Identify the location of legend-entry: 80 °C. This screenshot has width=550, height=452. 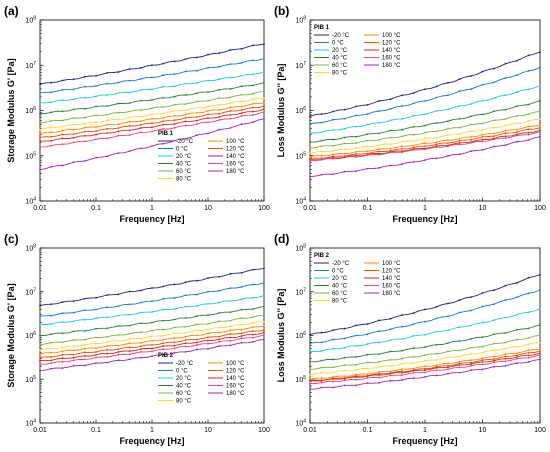
(184, 402).